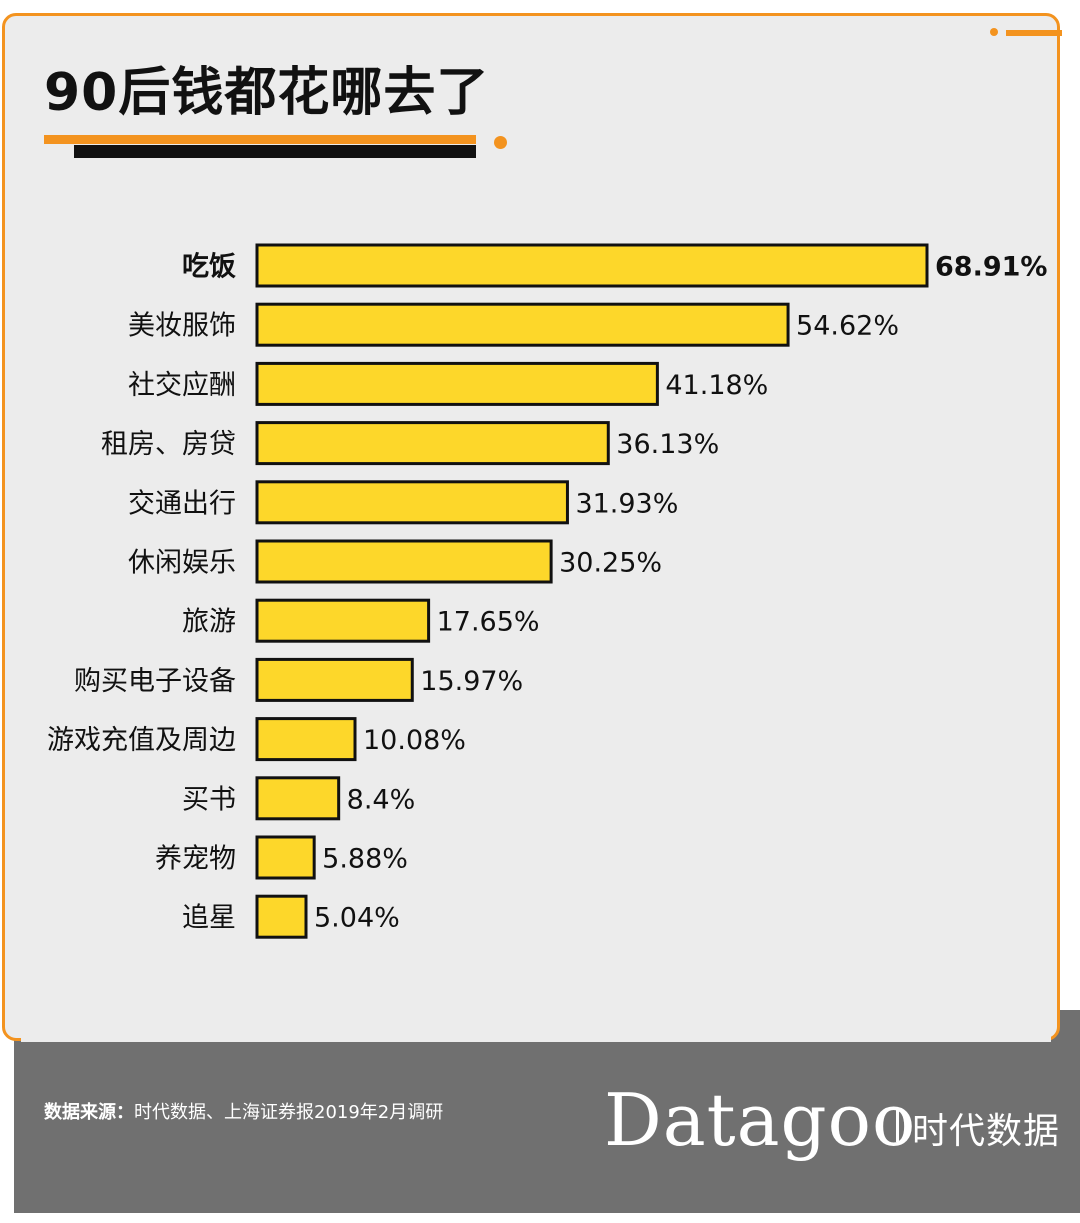 The height and width of the screenshot is (1223, 1080). I want to click on brand-logo: Datagoo, so click(760, 1120).